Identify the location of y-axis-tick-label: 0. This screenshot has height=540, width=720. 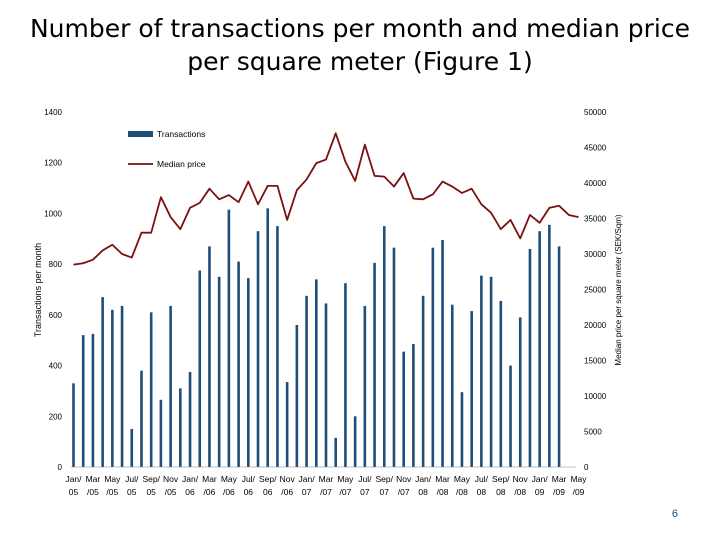
(60, 467).